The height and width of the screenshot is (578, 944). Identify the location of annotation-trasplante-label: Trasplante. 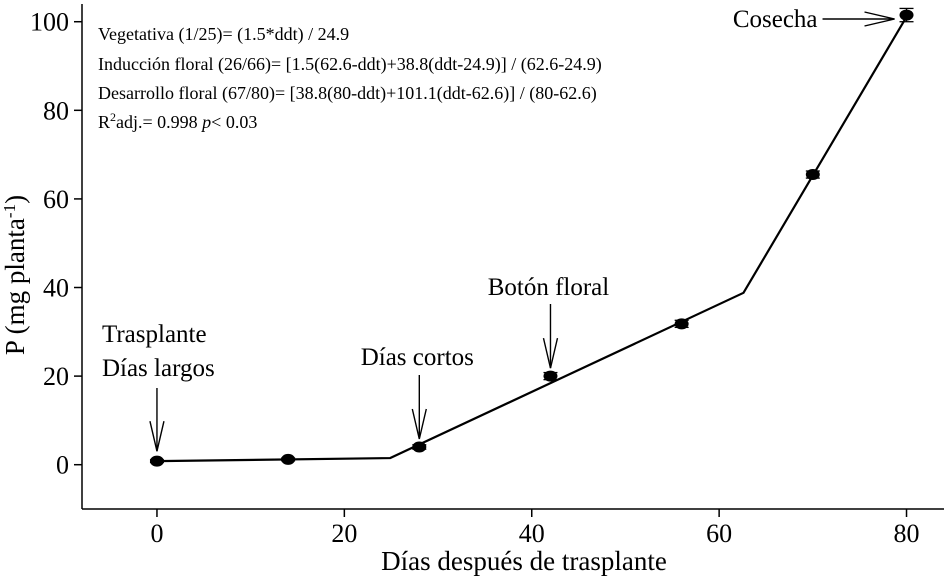
(154, 334).